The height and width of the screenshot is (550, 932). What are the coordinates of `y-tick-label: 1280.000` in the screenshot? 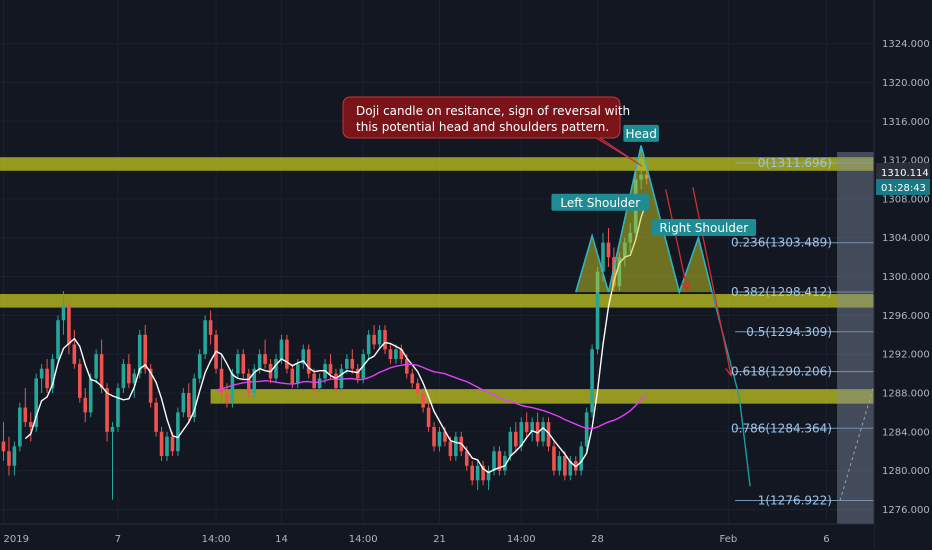 It's located at (906, 471).